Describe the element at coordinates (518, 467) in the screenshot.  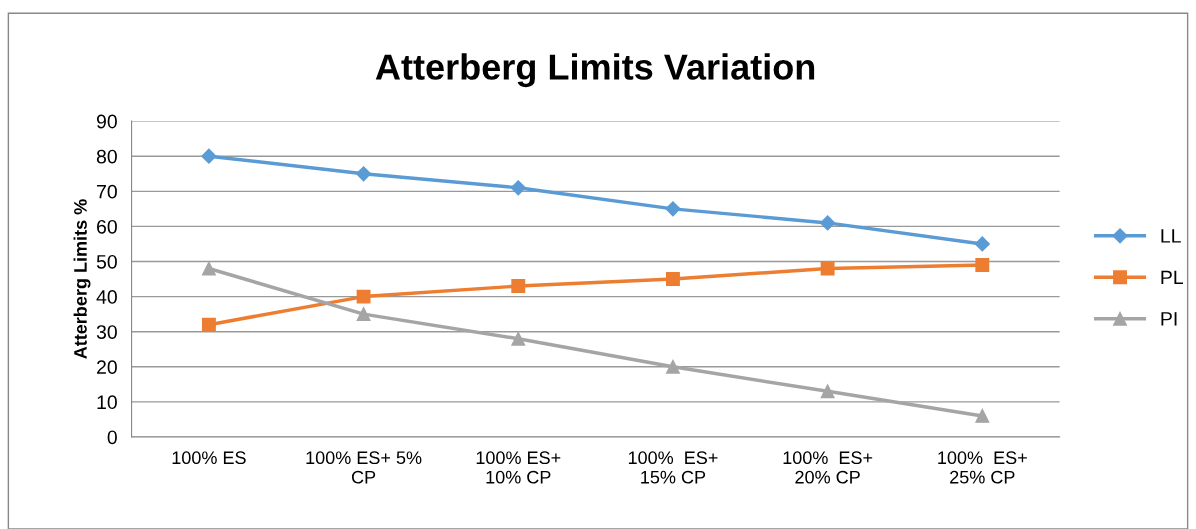
I see `x-tick-label: 100% ES+ 10% CP` at that location.